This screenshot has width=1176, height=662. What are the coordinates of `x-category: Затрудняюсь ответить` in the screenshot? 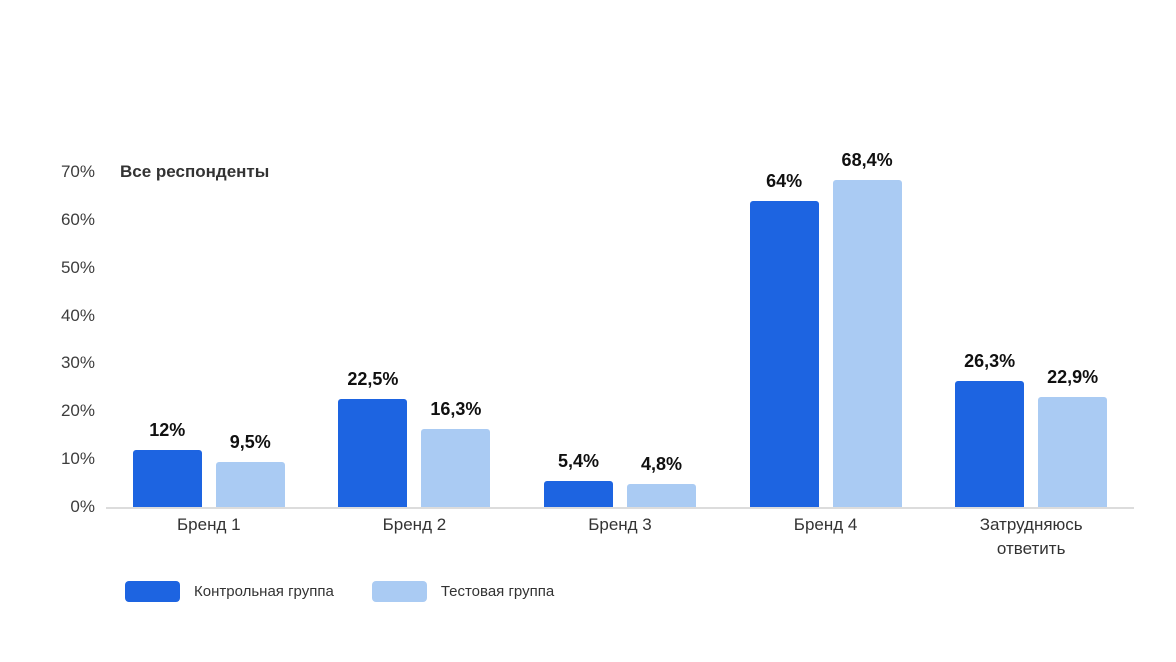 It's located at (1031, 537).